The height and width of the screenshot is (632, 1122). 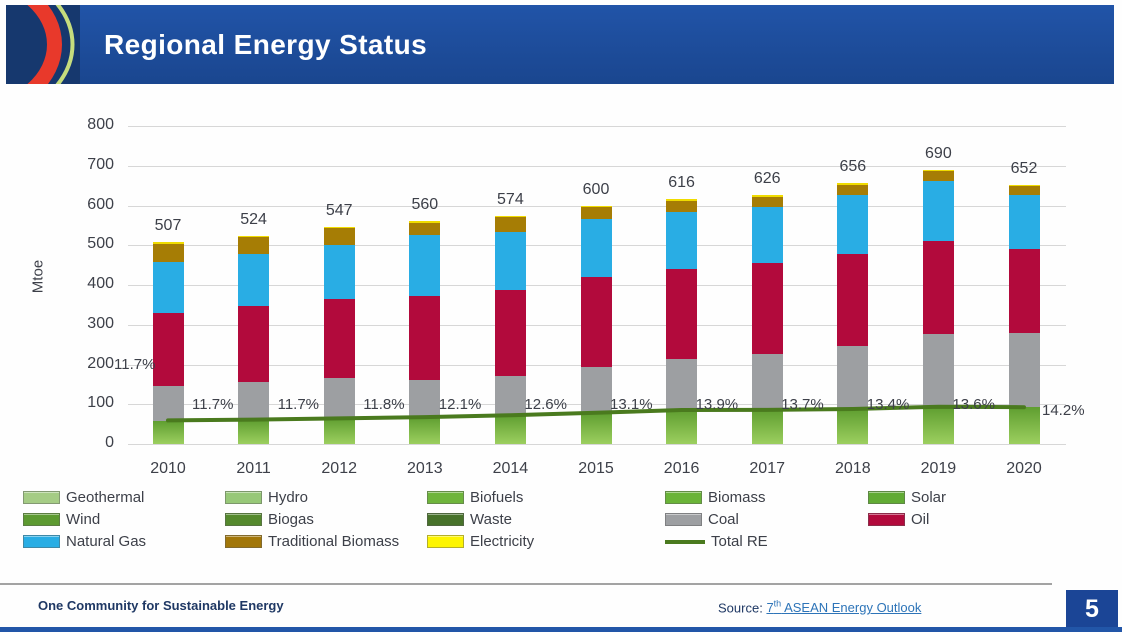 I want to click on legend-label: Oil, so click(x=920, y=519).